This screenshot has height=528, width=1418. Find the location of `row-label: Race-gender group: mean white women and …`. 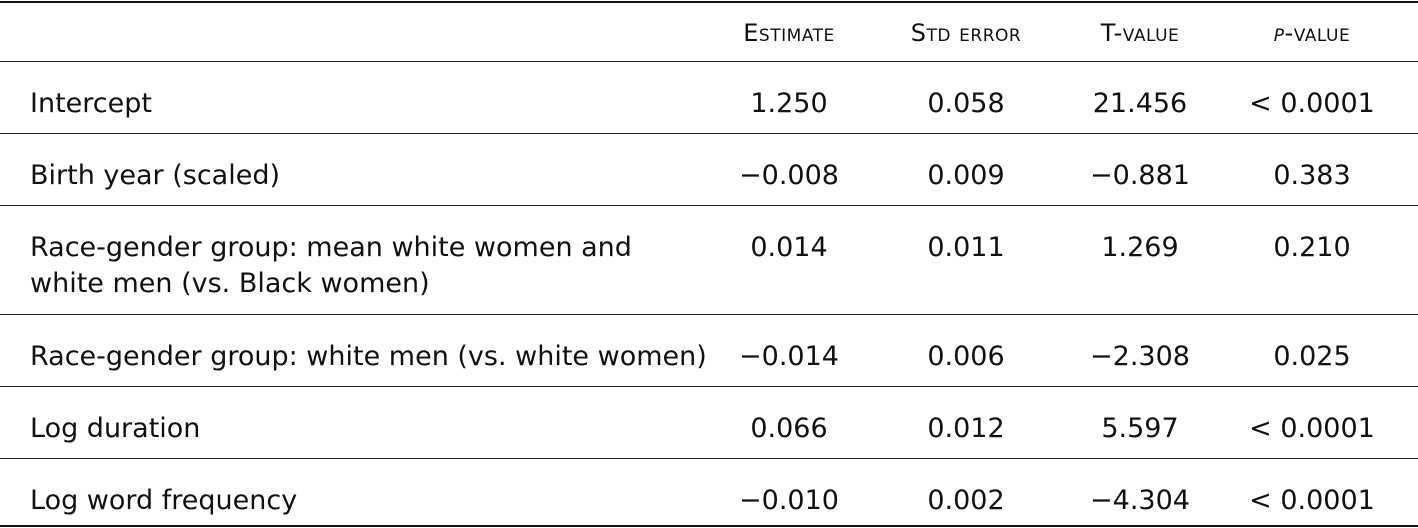

row-label: Race-gender group: mean white women and … is located at coordinates (331, 265).